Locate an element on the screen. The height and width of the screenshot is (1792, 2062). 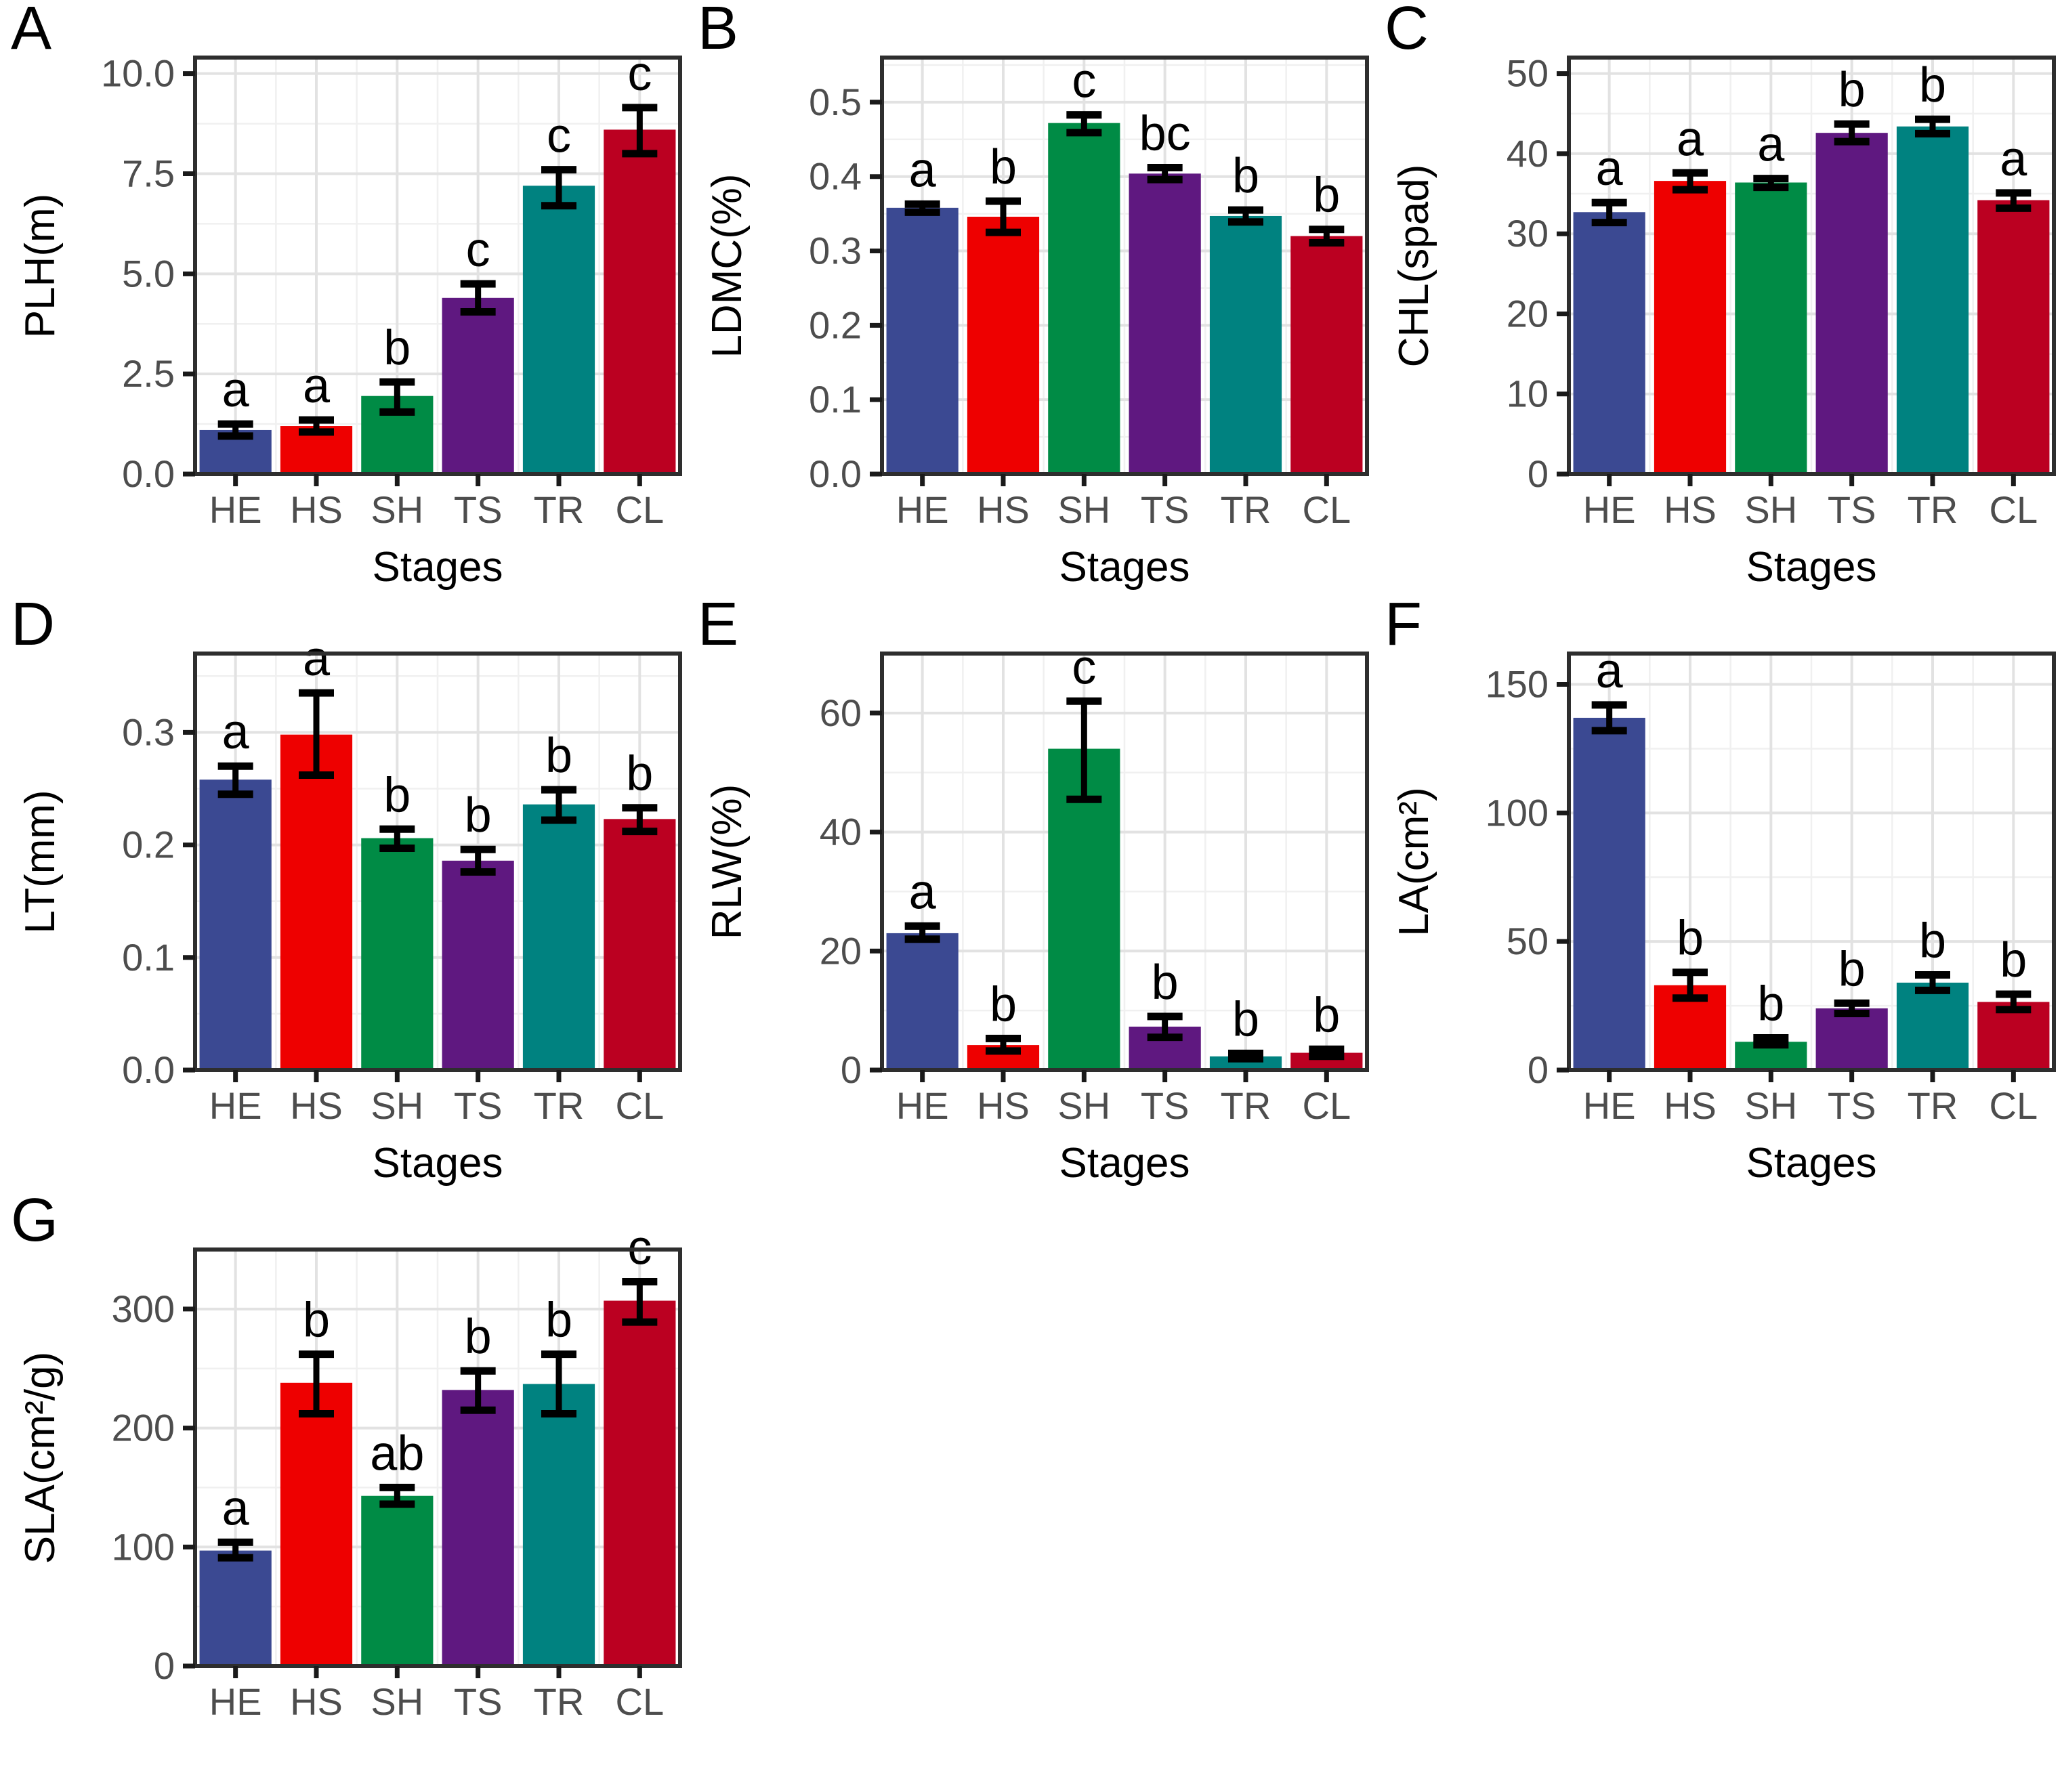
y-tick-label: 2.5 is located at coordinates (148, 373).